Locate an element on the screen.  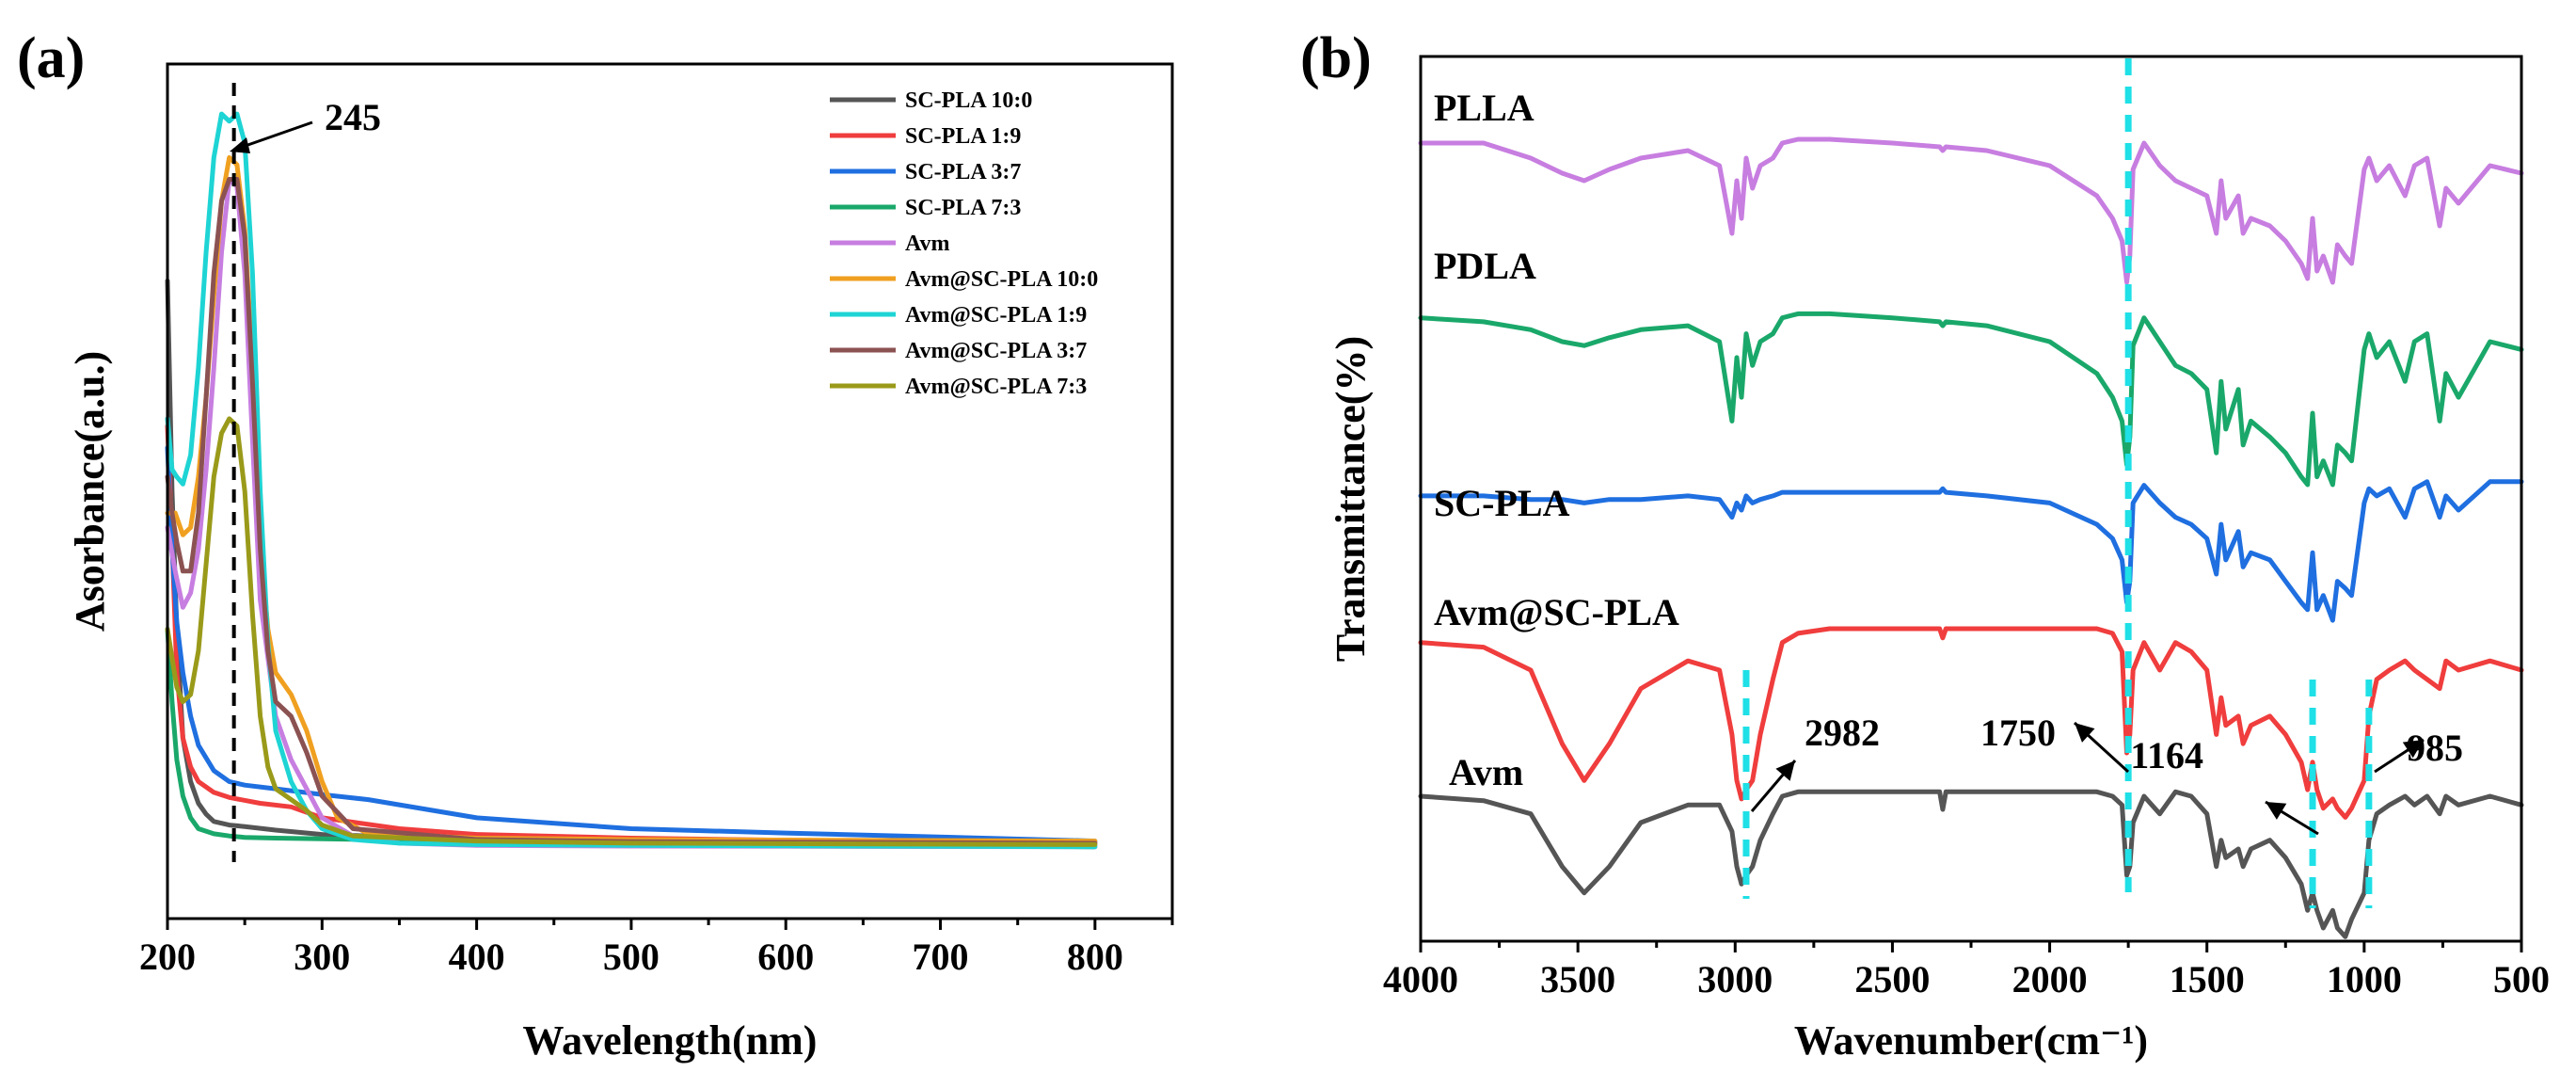
panel-a-label: (a) is located at coordinates (51, 58).